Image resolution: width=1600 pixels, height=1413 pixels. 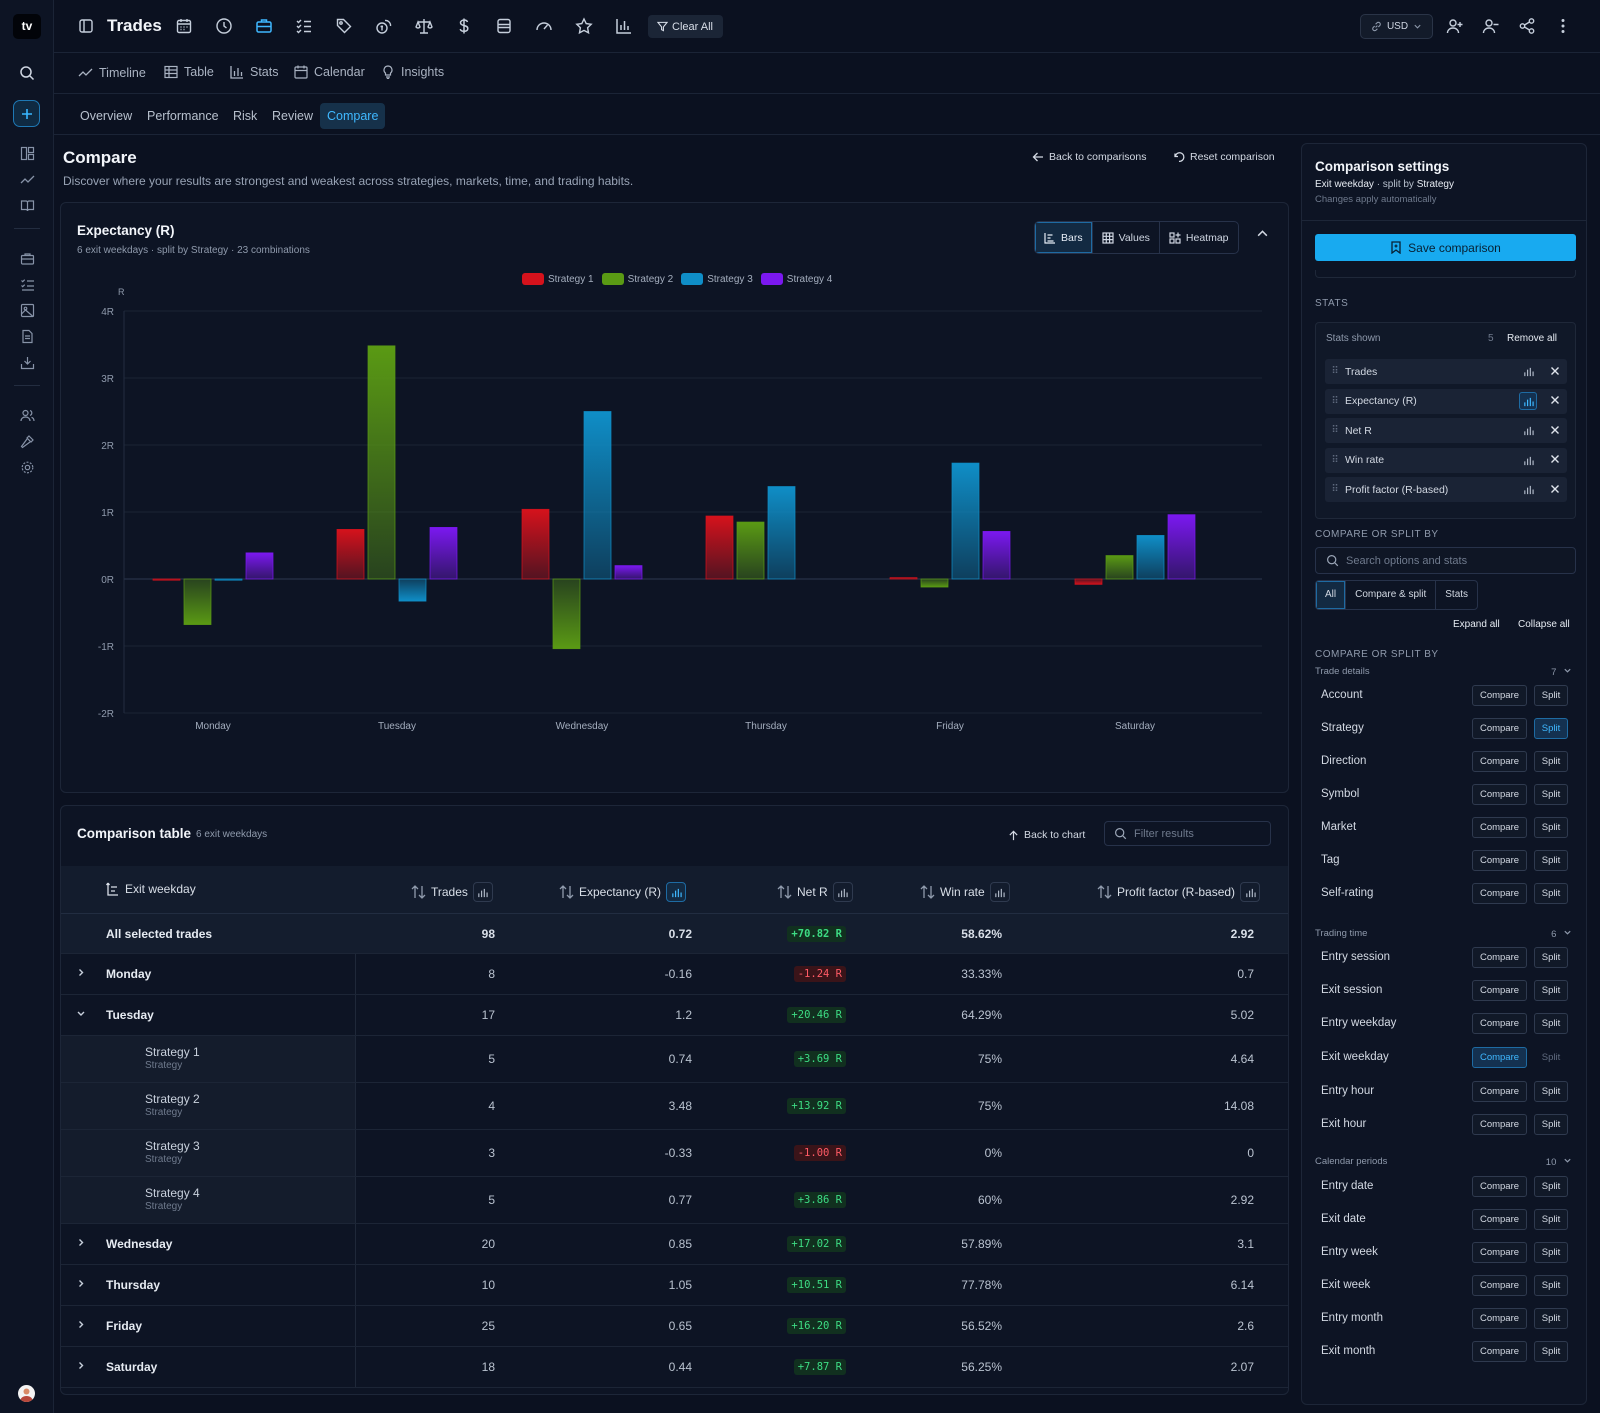 I want to click on table-row: Wednesday 20 0.85 +17.02 R 57.89% 3.1, so click(x=674, y=1244).